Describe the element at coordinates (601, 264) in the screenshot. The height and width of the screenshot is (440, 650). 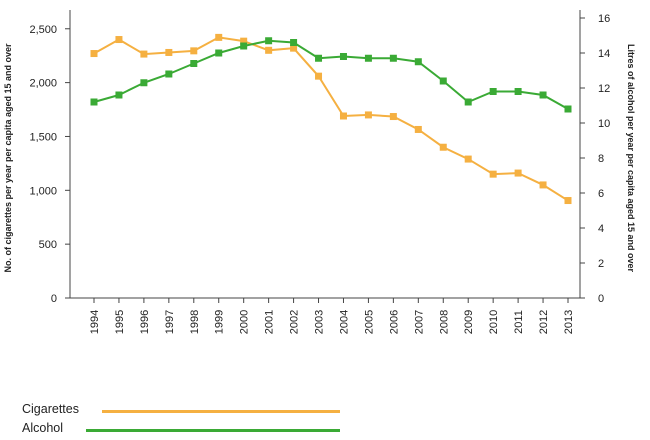
I see `right-tick-label: 2` at that location.